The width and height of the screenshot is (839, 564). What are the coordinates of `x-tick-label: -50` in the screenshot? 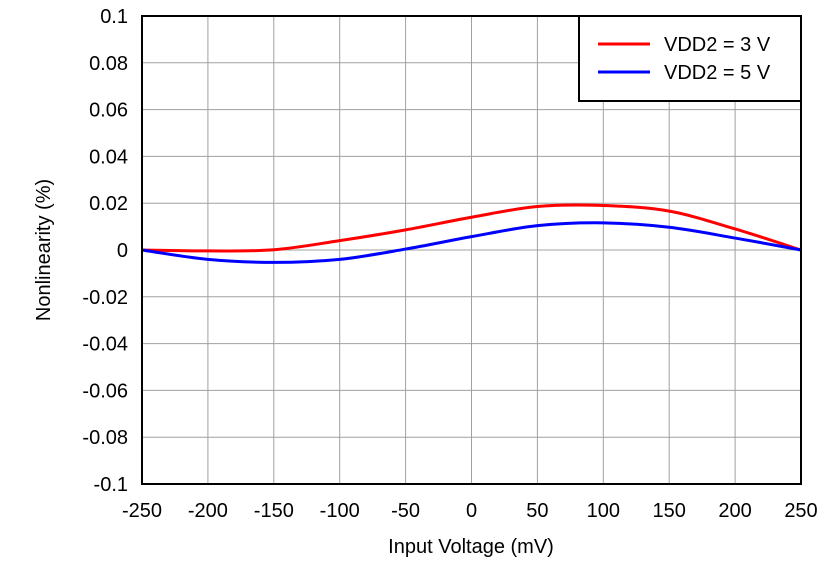 It's located at (405, 511).